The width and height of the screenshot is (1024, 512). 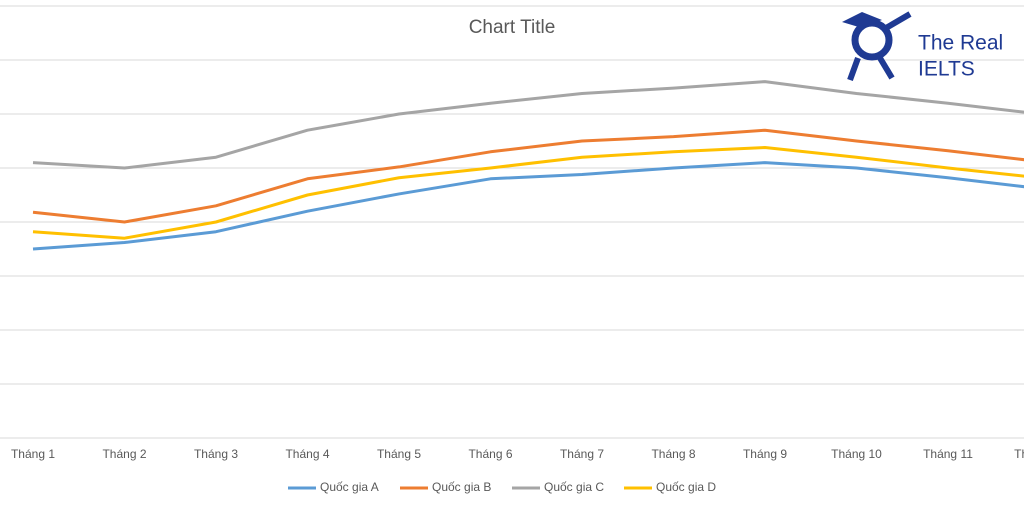 I want to click on legend-label: Quốc gia D, so click(x=686, y=487).